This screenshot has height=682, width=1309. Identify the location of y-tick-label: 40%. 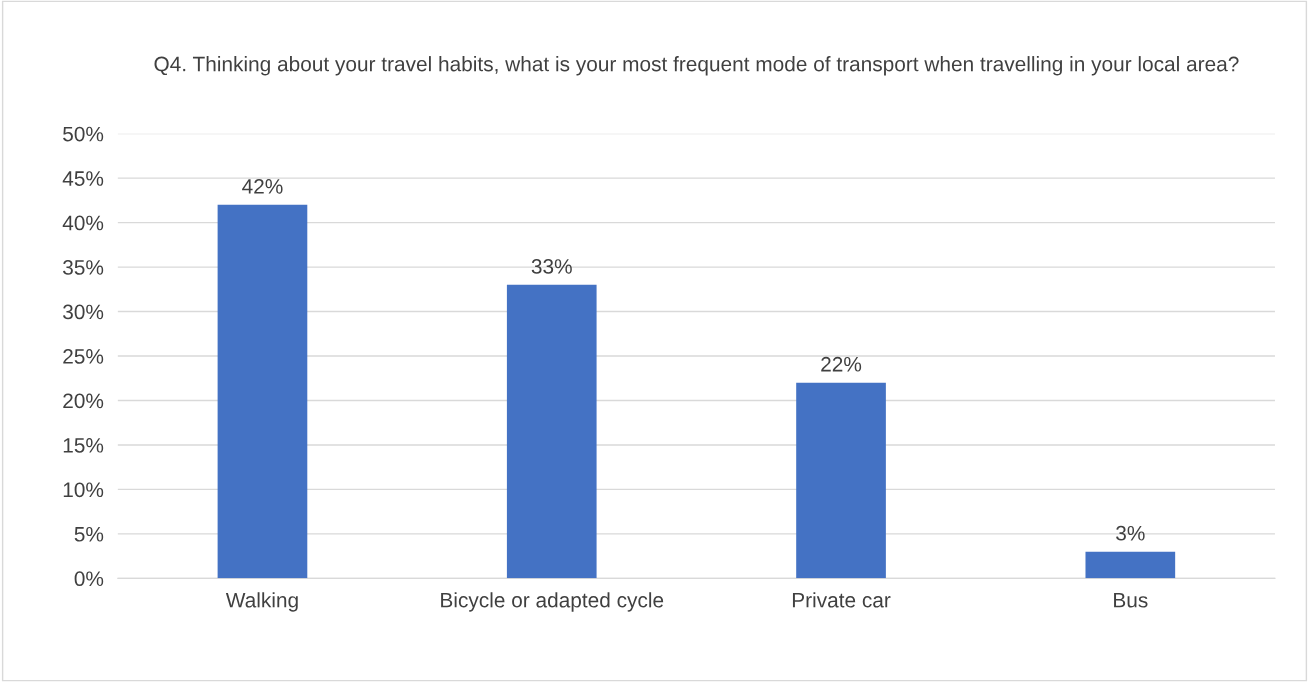
(83, 223).